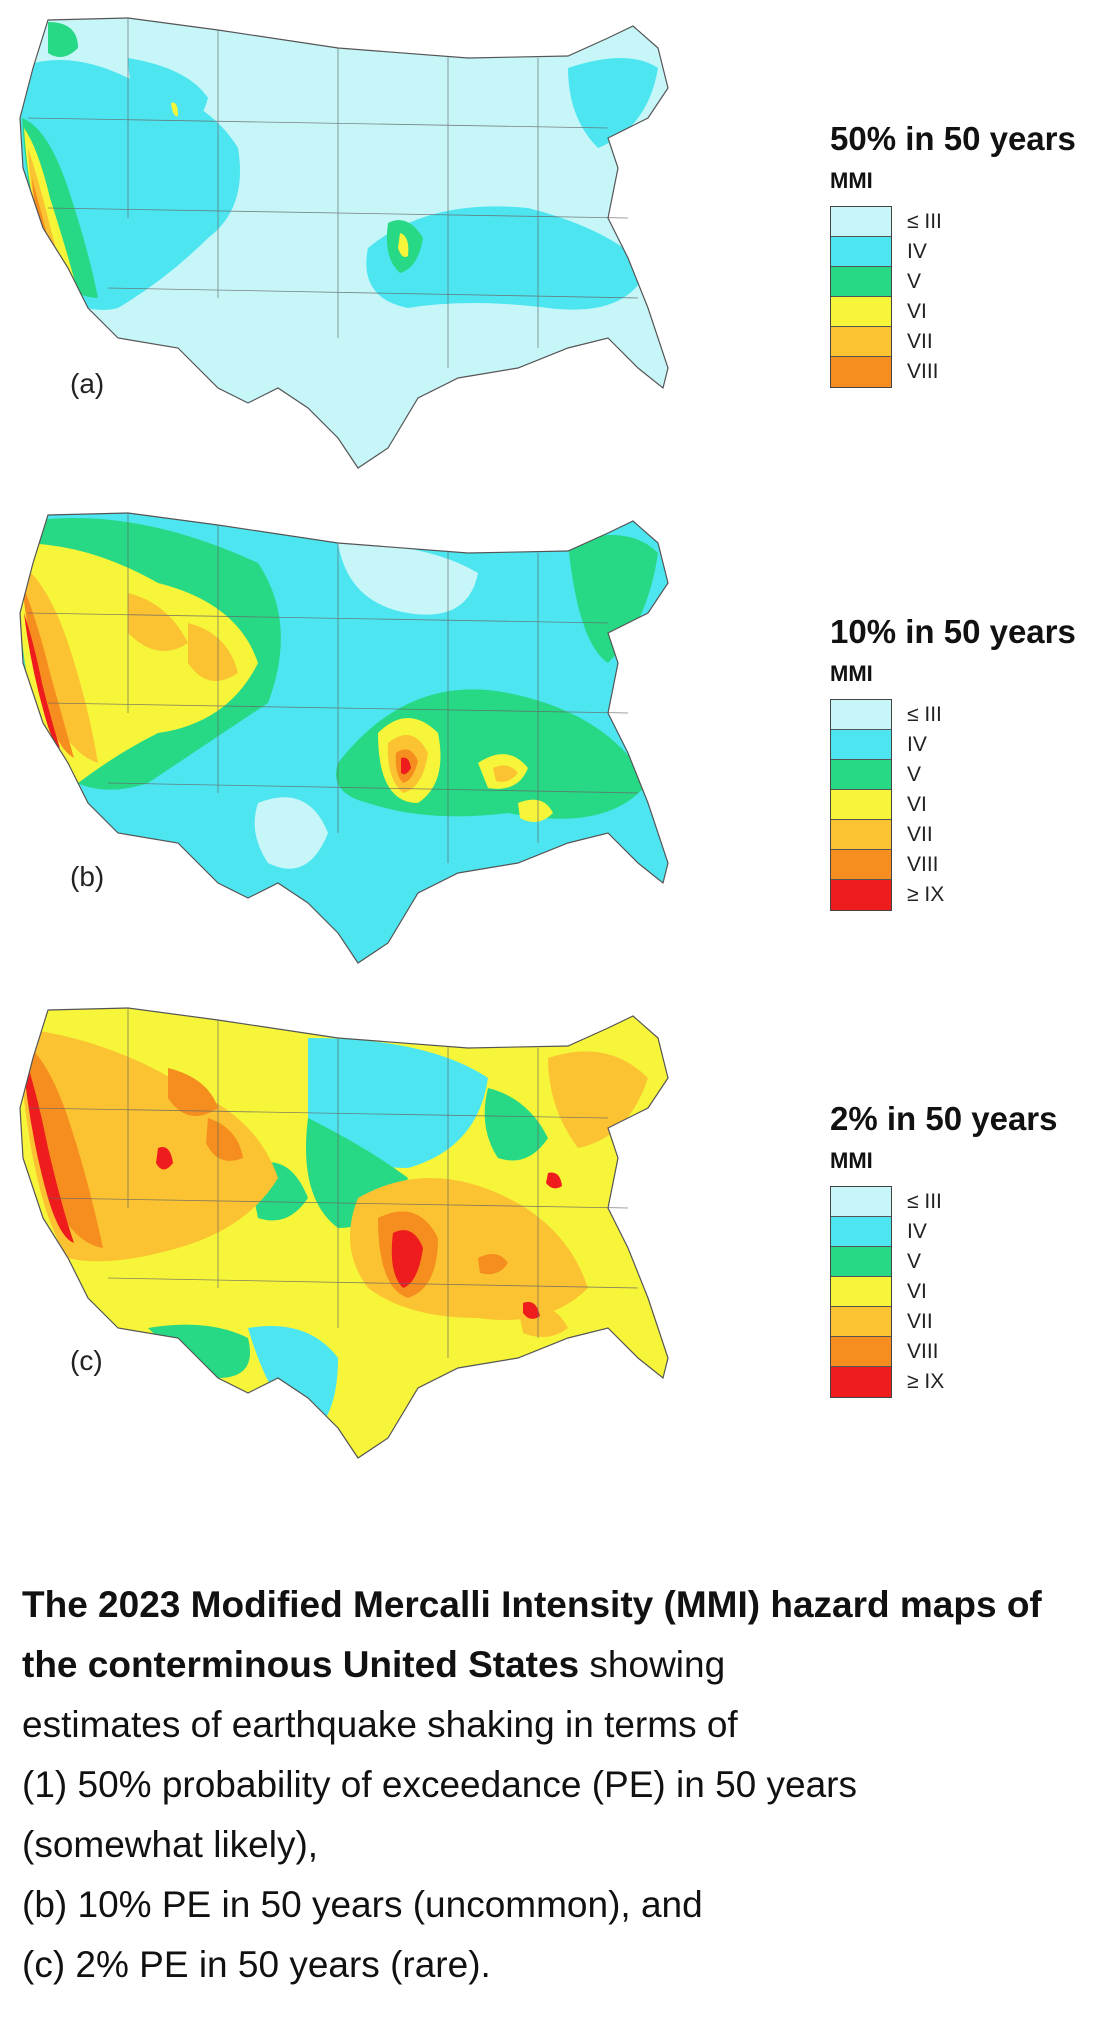 The image size is (1113, 2019). Describe the element at coordinates (87, 383) in the screenshot. I see `panel-label-a: (a)` at that location.